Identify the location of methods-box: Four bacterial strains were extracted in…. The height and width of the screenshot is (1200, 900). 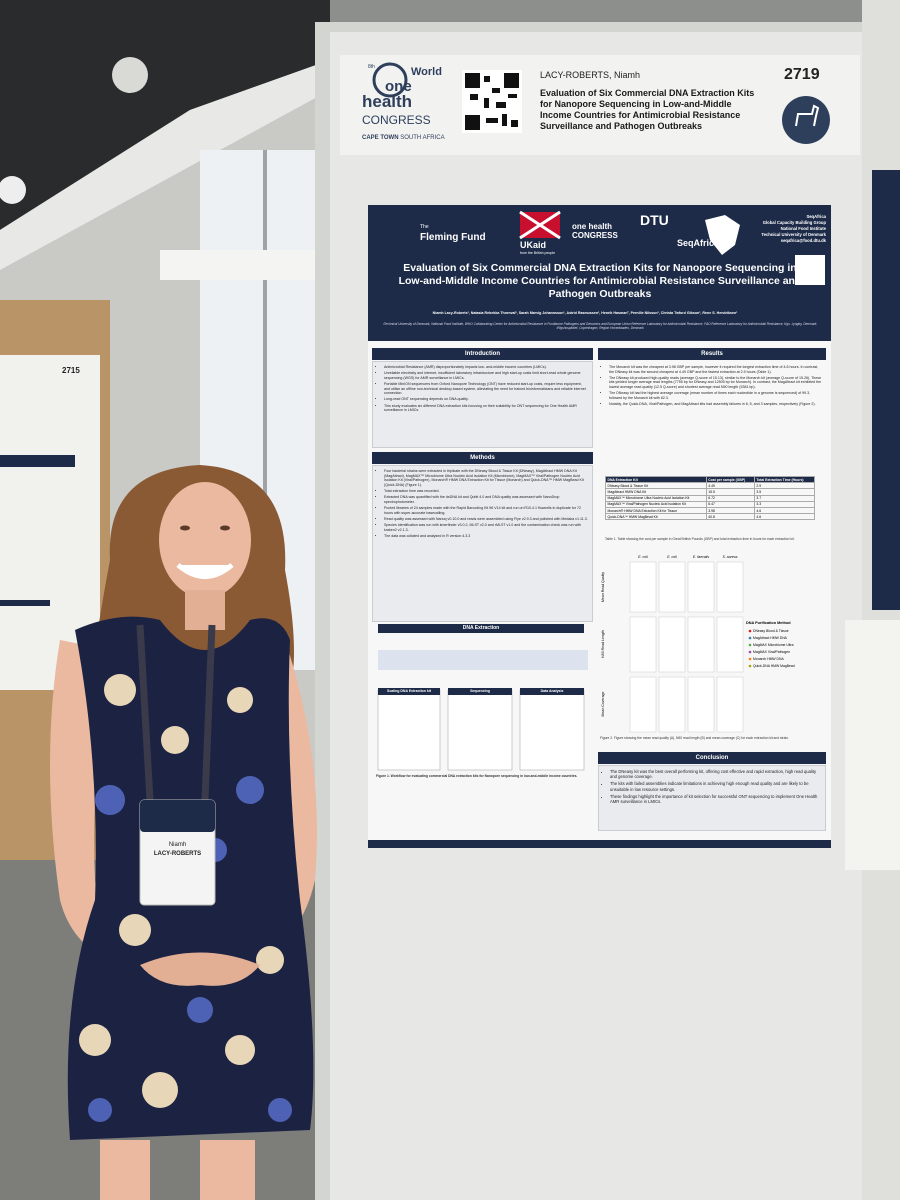
(482, 543).